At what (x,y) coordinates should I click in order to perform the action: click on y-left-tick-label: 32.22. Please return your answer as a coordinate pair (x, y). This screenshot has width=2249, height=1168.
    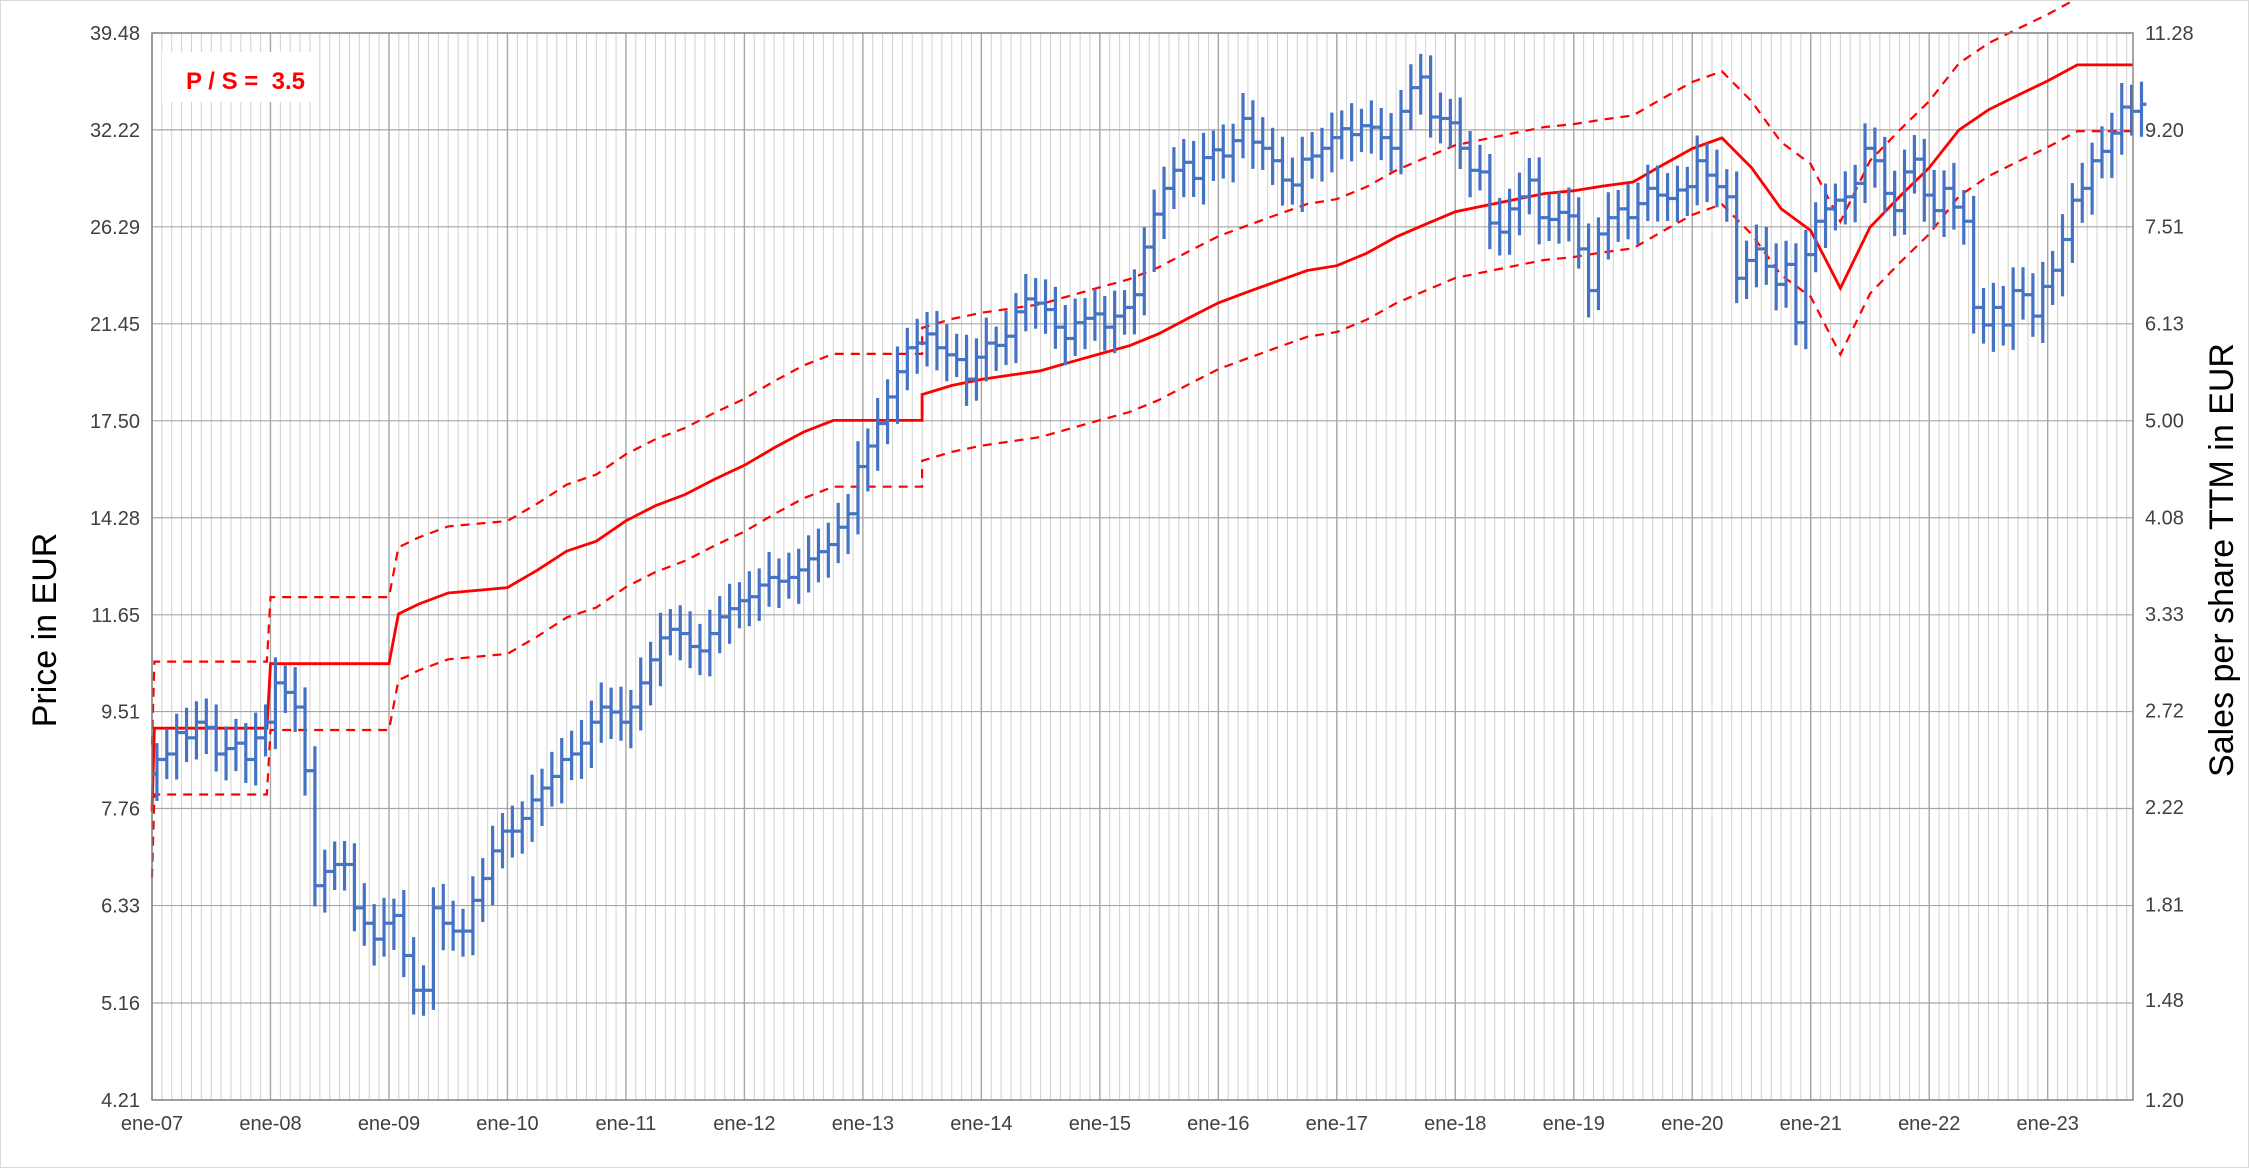
    Looking at the image, I should click on (115, 131).